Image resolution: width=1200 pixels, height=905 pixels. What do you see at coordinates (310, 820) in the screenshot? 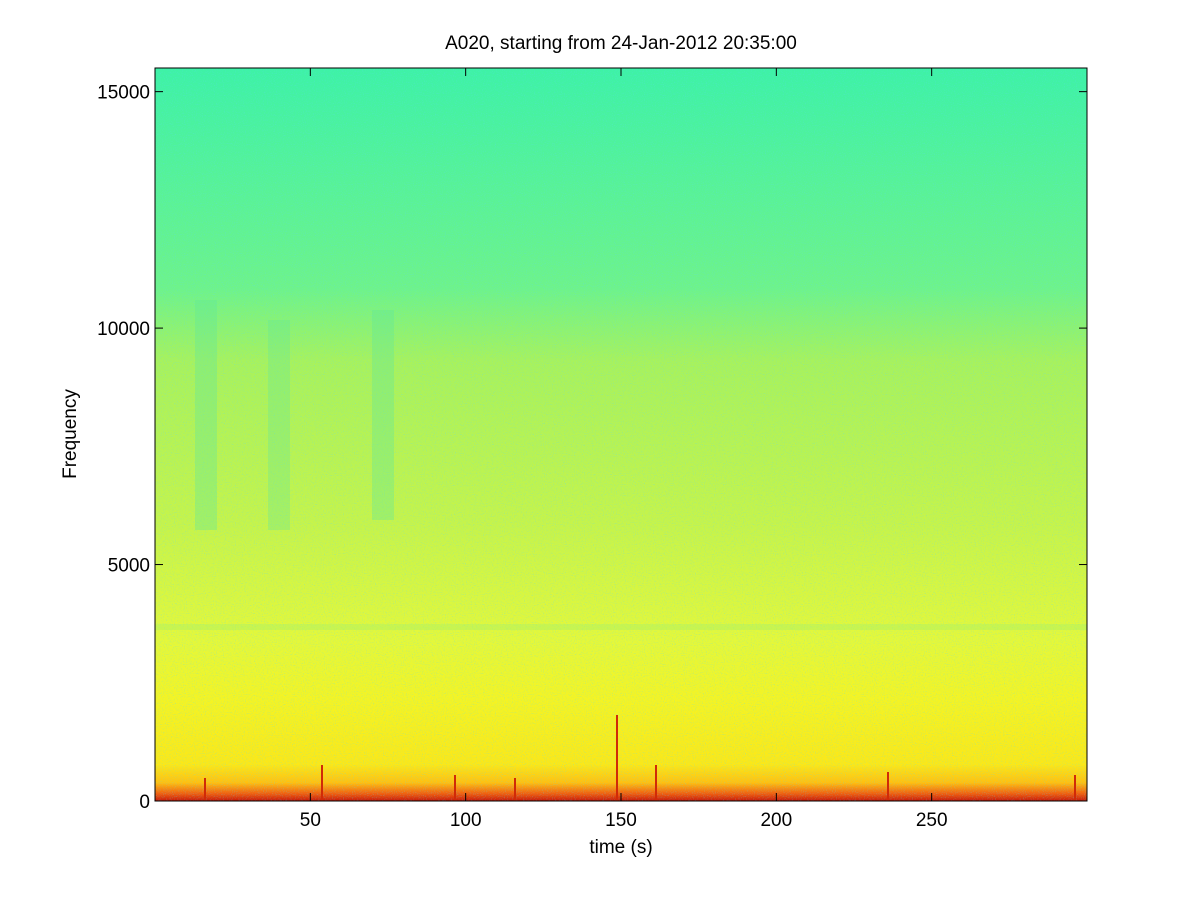
I see `x-tick-label: 50` at bounding box center [310, 820].